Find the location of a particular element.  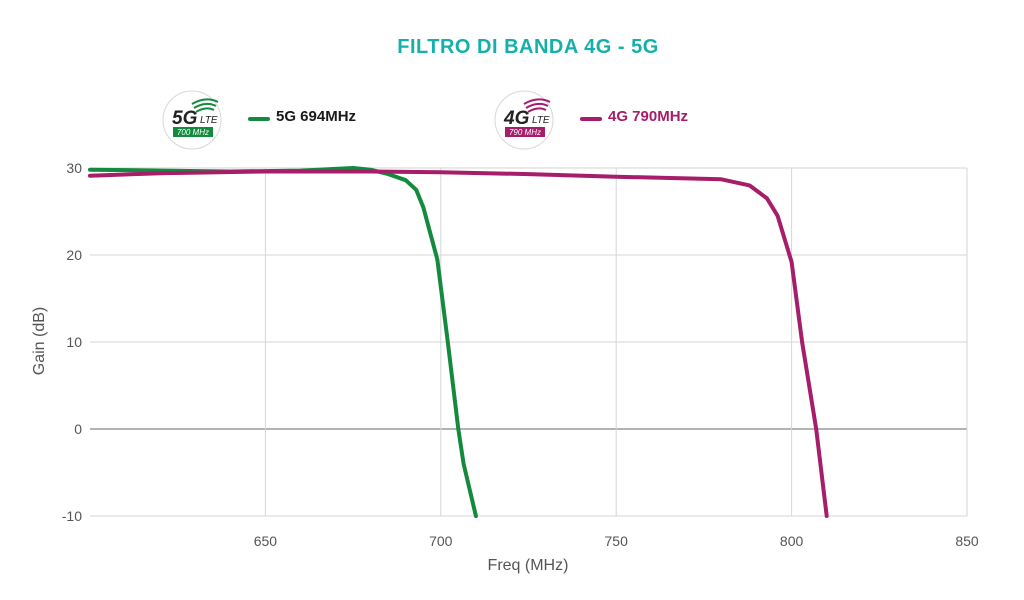

badge-band-text: 790 MHz is located at coordinates (525, 132).